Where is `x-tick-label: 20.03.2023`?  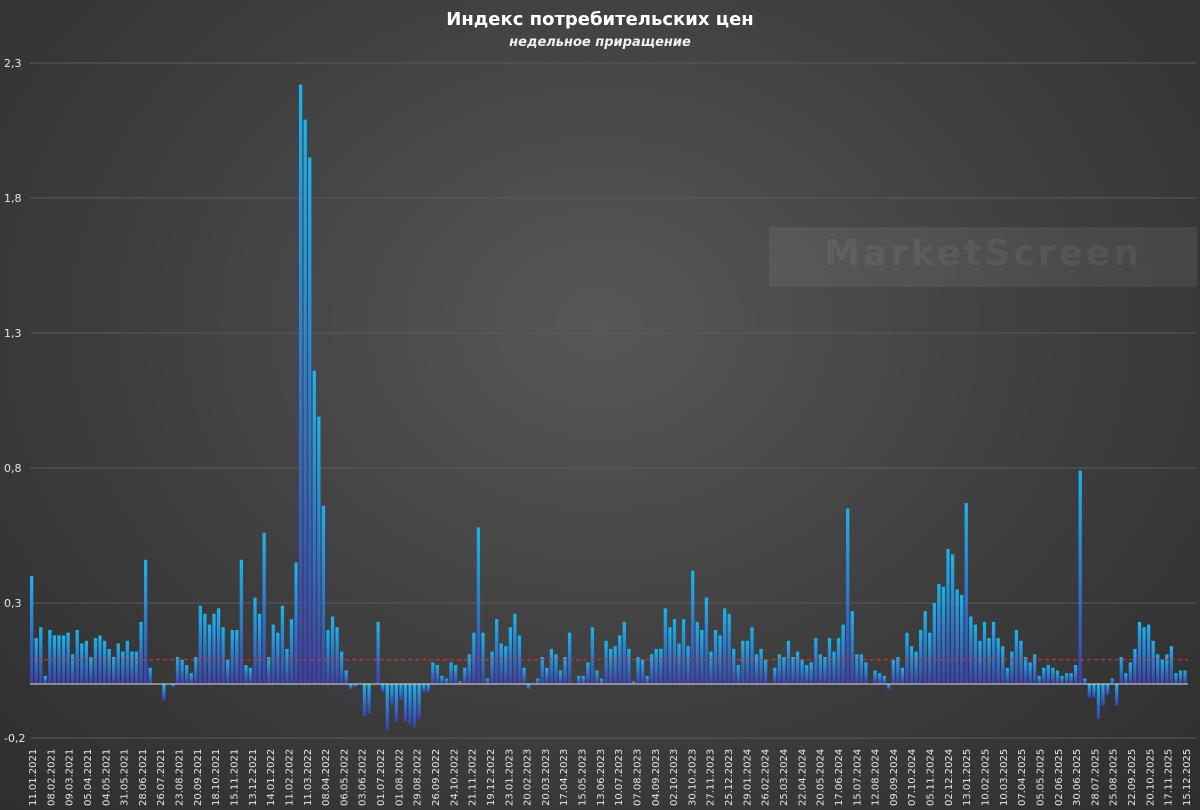
x-tick-label: 20.03.2023 is located at coordinates (546, 777).